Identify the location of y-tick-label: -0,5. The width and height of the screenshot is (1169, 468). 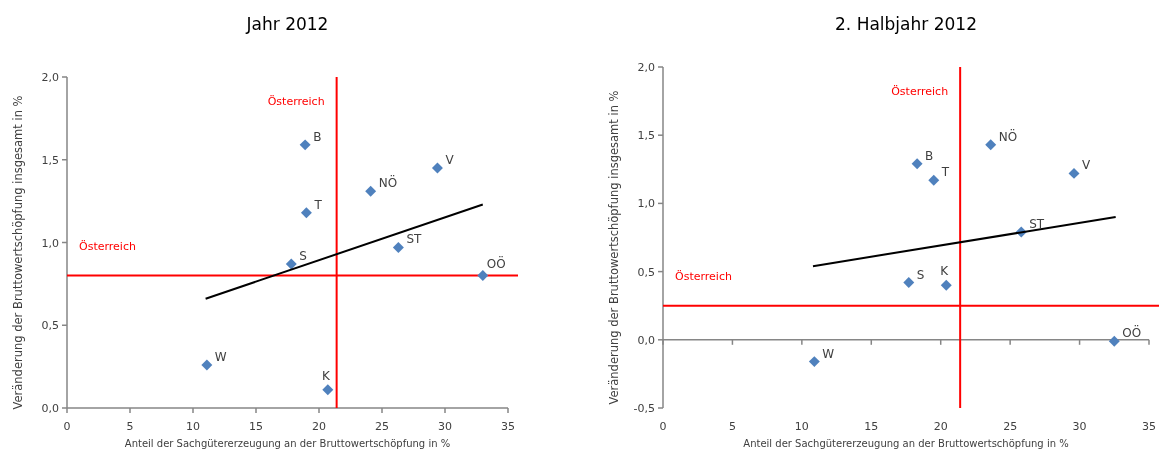
(644, 408).